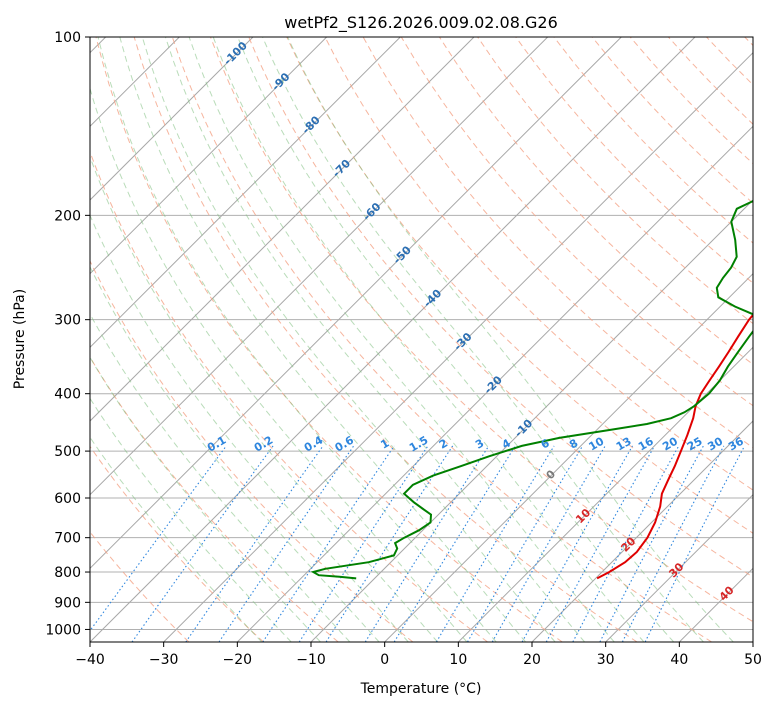  What do you see at coordinates (402, 254) in the screenshot?
I see `isotherm-label: -50` at bounding box center [402, 254].